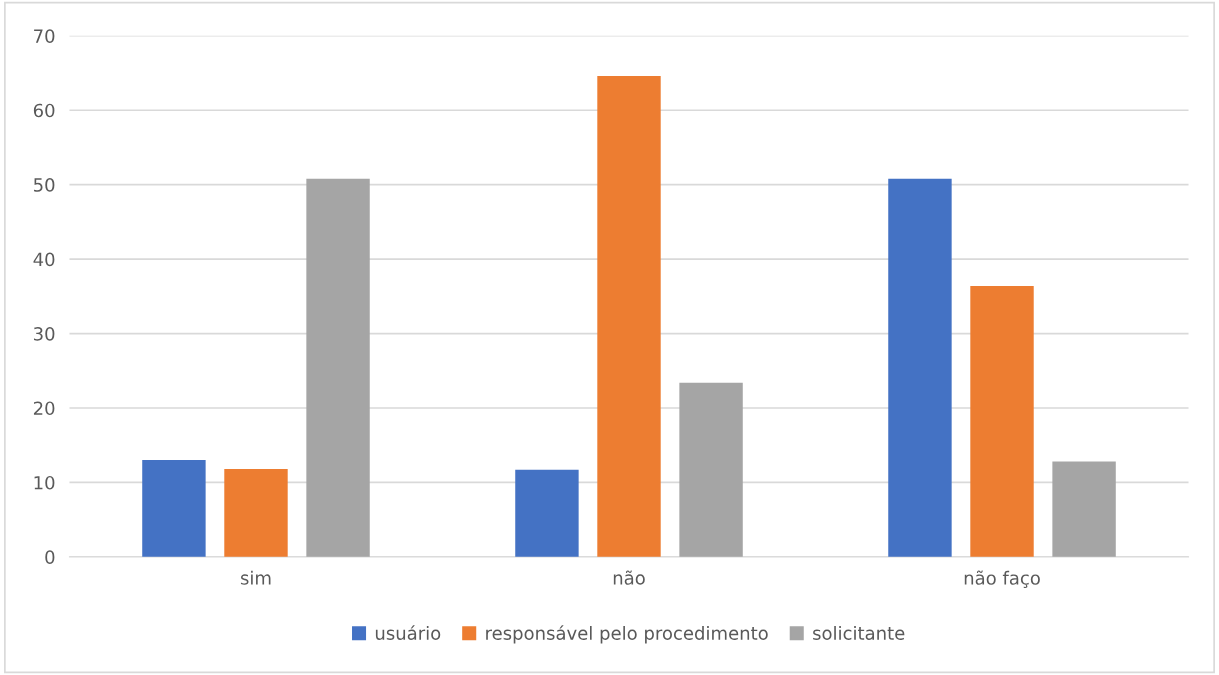  I want to click on y-tick-label: 40, so click(44, 259).